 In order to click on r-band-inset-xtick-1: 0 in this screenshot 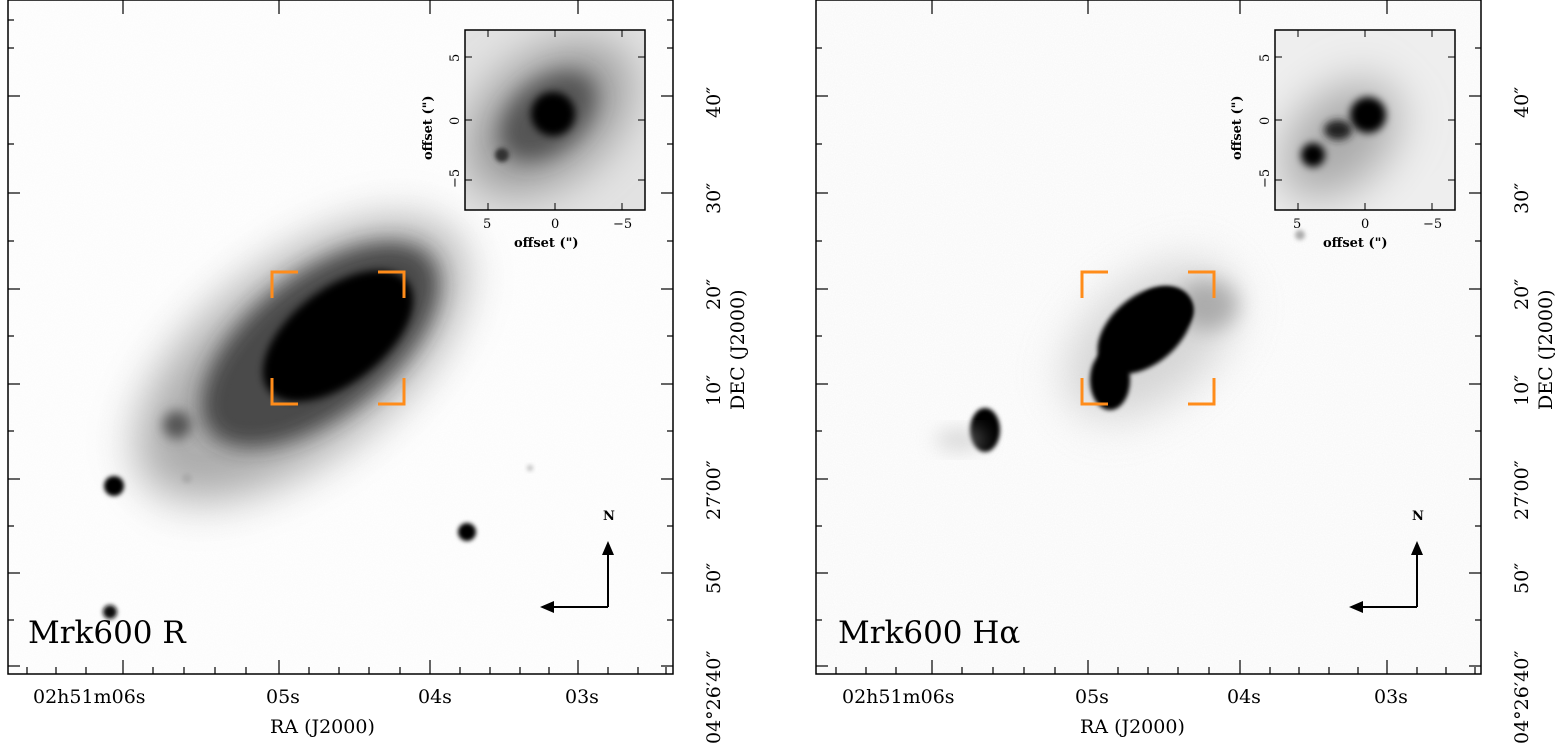, I will do `click(555, 224)`.